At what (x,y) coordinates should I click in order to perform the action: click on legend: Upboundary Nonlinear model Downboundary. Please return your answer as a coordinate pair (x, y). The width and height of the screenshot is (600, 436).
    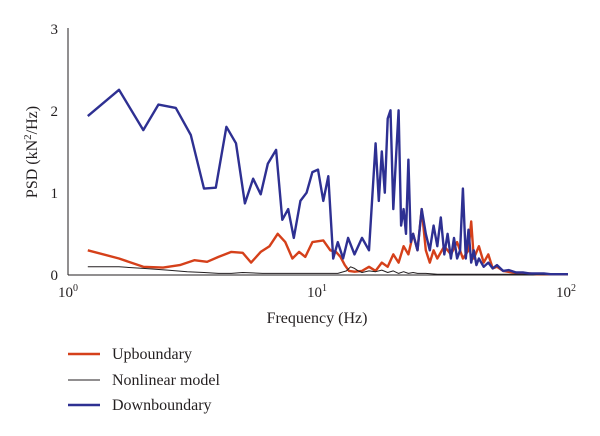
    Looking at the image, I should click on (144, 380).